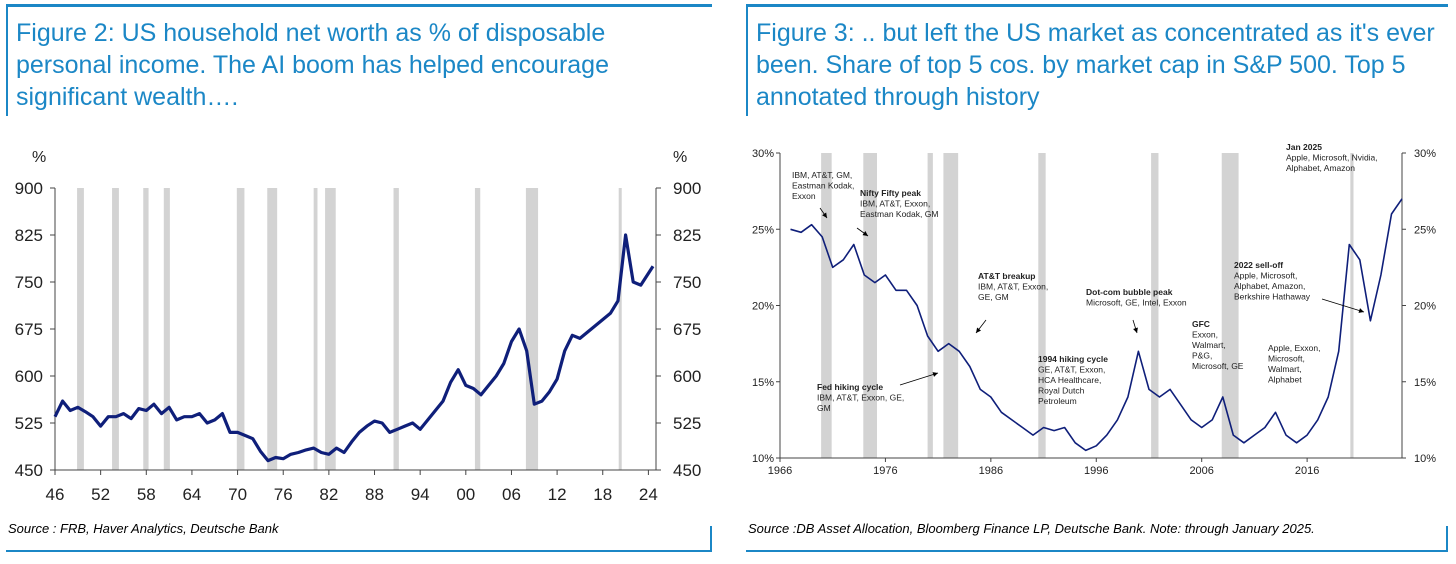  Describe the element at coordinates (1258, 265) in the screenshot. I see `annotation-title: 2022 sell-off` at that location.